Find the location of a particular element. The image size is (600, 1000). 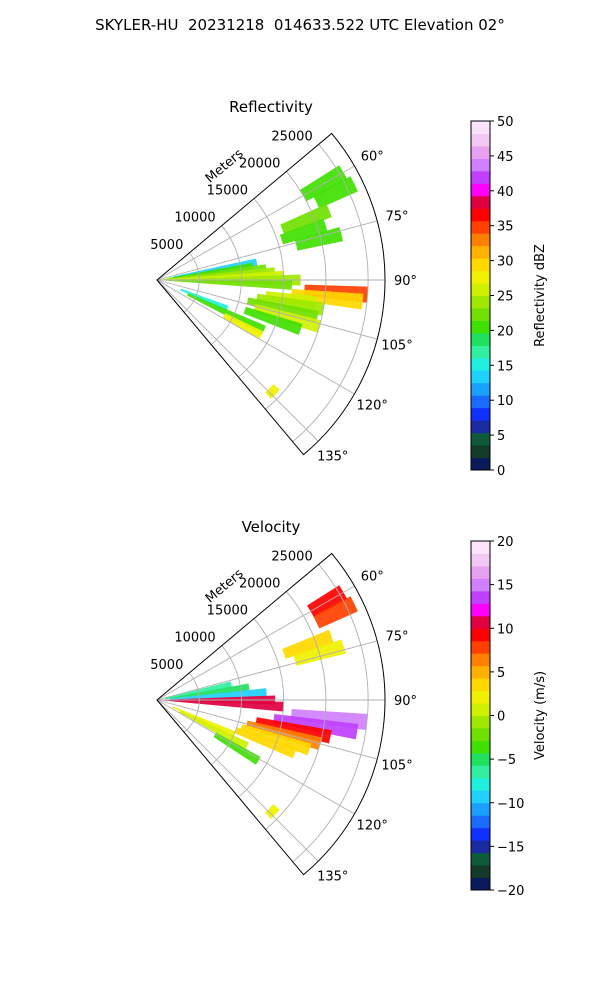

colorbar-tick-label: 10 is located at coordinates (505, 401).